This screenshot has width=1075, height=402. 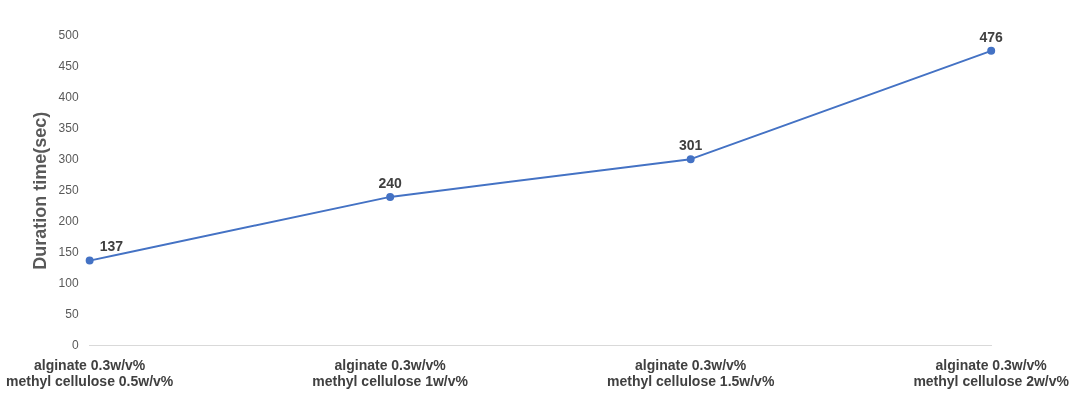 What do you see at coordinates (68, 282) in the screenshot?
I see `y-tick-label: 100` at bounding box center [68, 282].